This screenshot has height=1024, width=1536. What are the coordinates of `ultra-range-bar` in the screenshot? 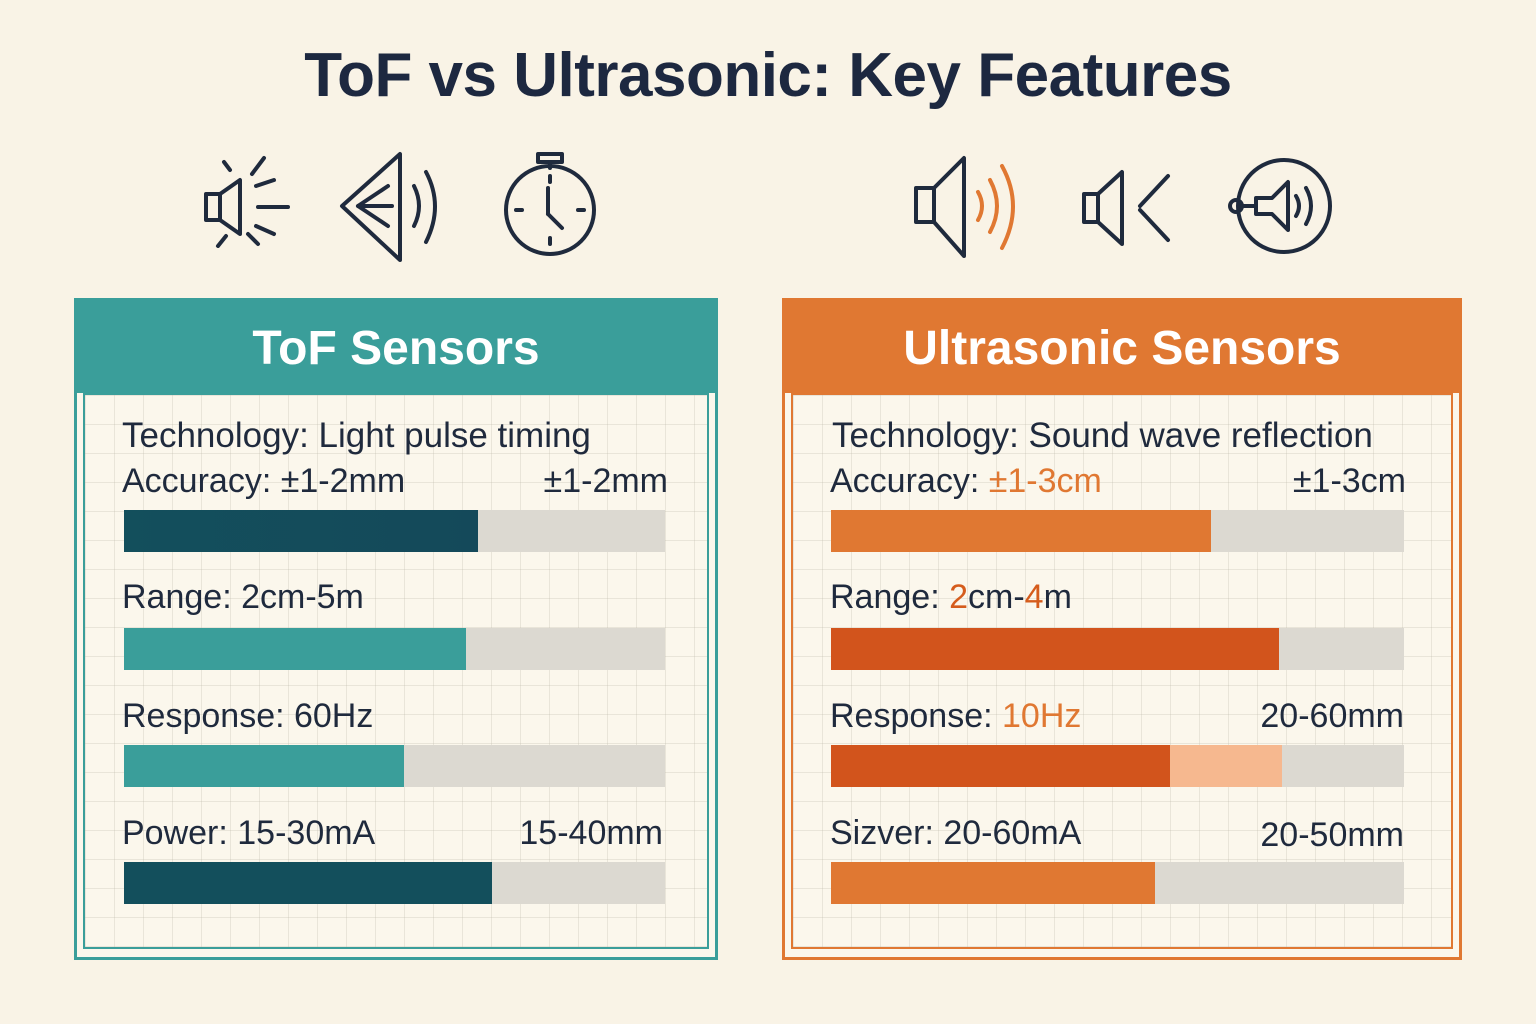 It's located at (1117, 649).